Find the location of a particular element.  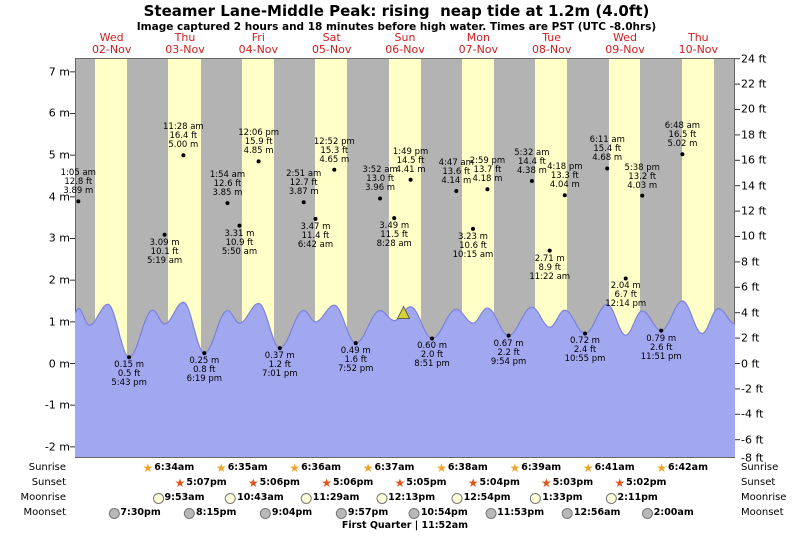

moonset-time: 9:04pm is located at coordinates (292, 512).